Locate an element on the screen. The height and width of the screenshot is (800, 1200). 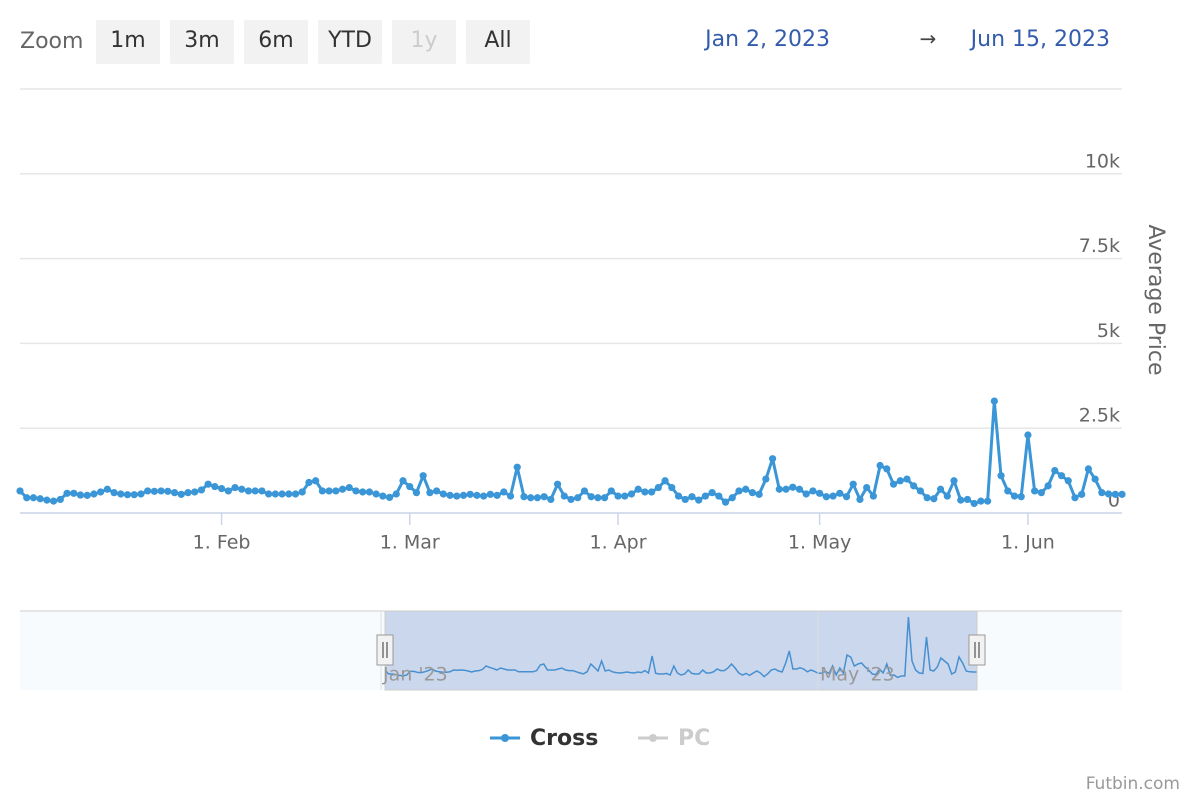
zoom-button-label: 3m is located at coordinates (201, 40).